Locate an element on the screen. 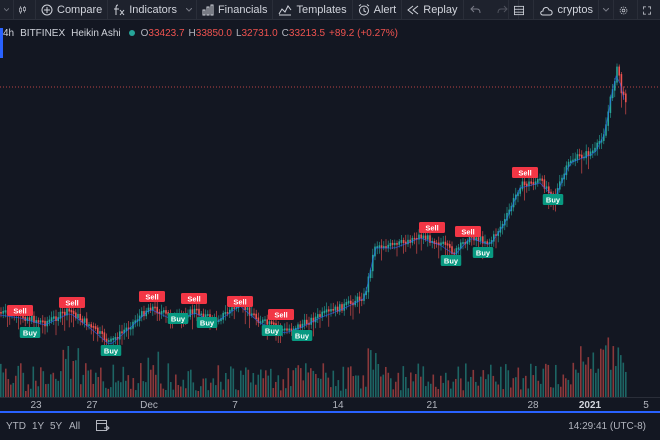 The height and width of the screenshot is (440, 660). legend-exchange: BITFINEX is located at coordinates (43, 33).